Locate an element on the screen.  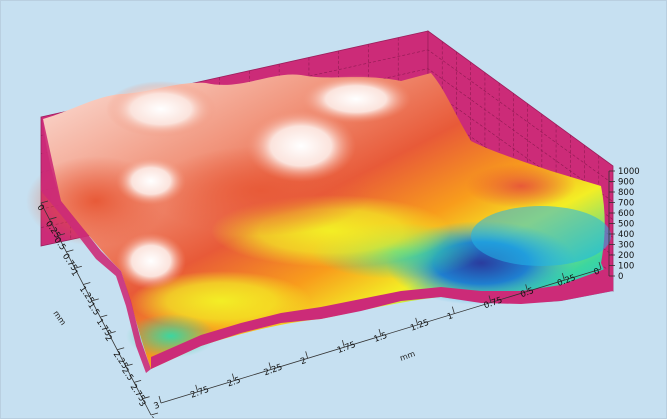
z-tick-label: 200 is located at coordinates (626, 256).